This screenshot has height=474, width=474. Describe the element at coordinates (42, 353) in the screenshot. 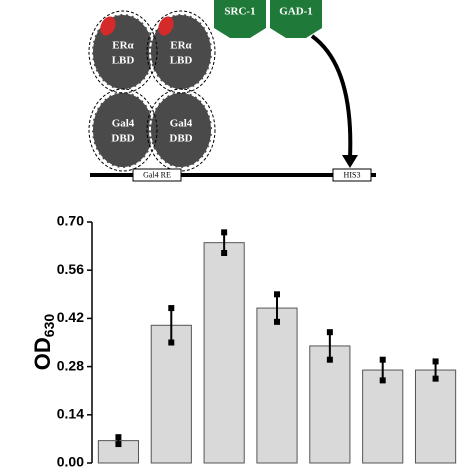

I see `y-label-main: OD` at that location.